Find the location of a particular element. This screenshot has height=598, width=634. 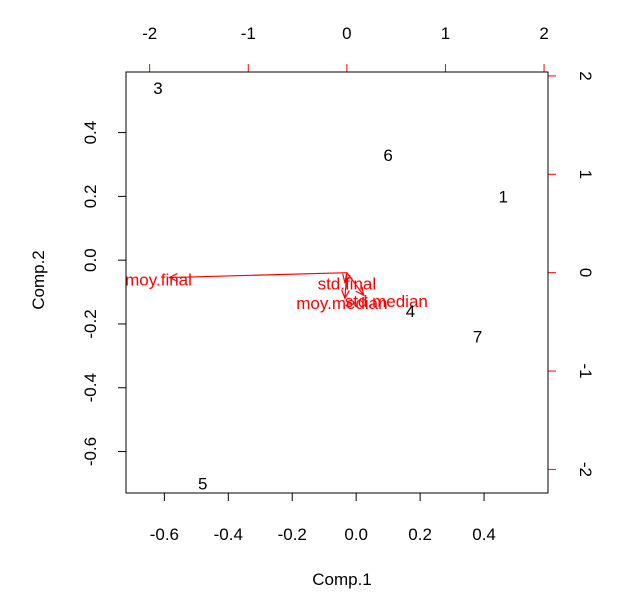

right-tick-label: -2 is located at coordinates (585, 469).